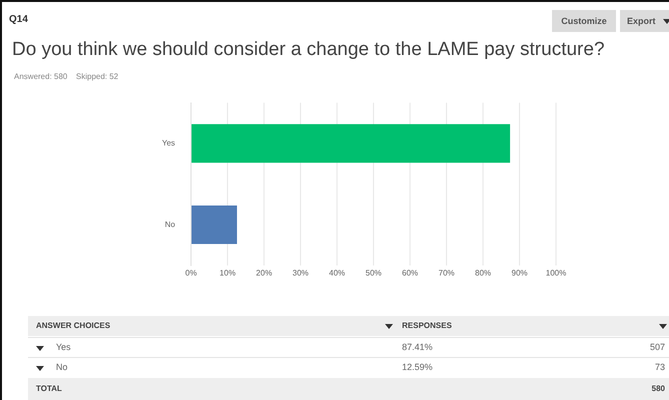  Describe the element at coordinates (658, 389) in the screenshot. I see `text: 580` at that location.